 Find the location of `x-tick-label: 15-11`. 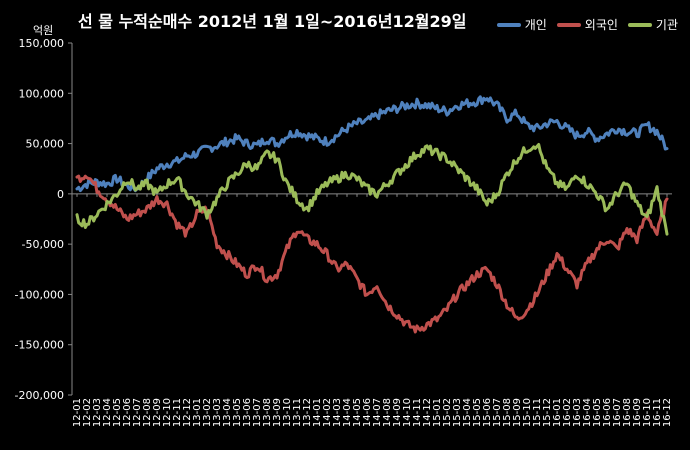

x-tick-label: 15-11 is located at coordinates (537, 412).